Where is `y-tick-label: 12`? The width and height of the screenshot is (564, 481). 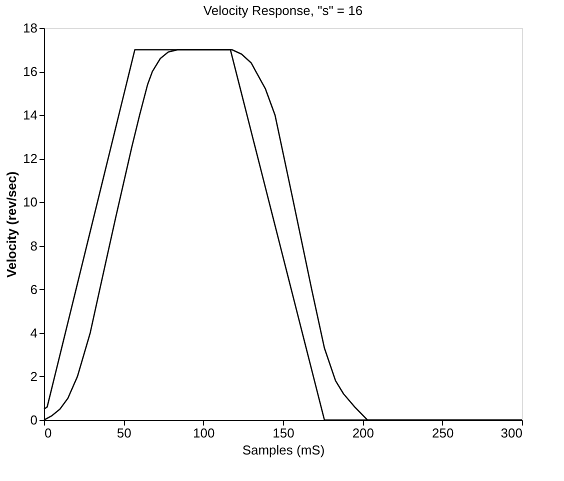 y-tick-label: 12 is located at coordinates (30, 158).